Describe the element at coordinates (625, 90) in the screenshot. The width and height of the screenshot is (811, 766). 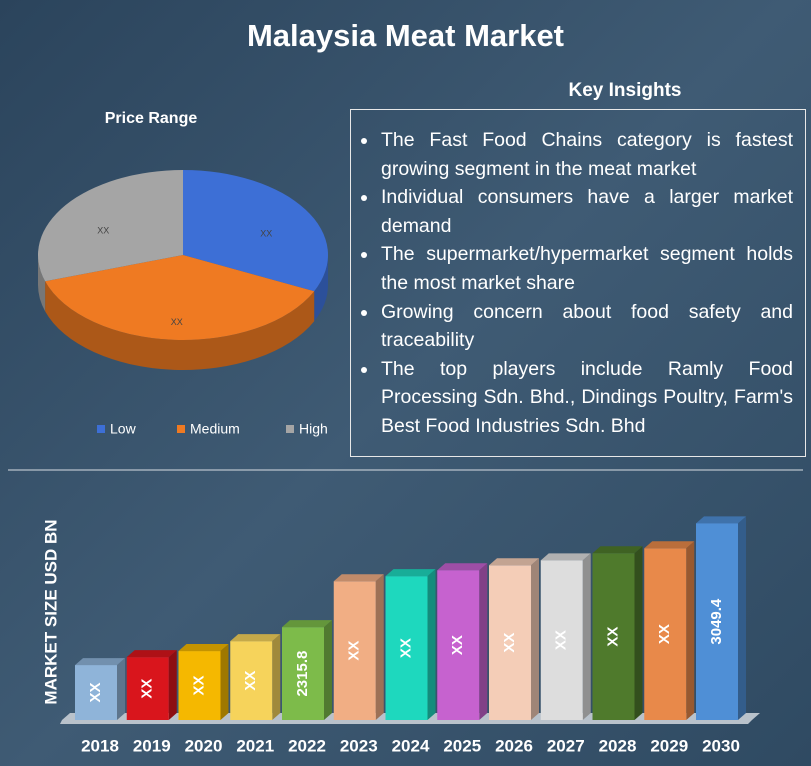
I see `insights-heading: Key Insights` at that location.